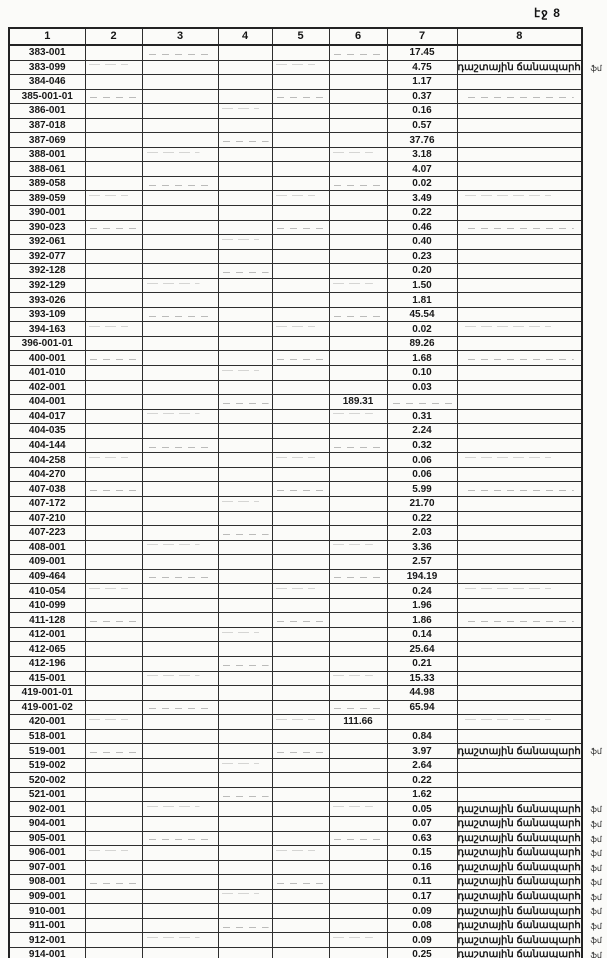  I want to click on note-text: դաշտային ճանապարհ, so click(519, 853).